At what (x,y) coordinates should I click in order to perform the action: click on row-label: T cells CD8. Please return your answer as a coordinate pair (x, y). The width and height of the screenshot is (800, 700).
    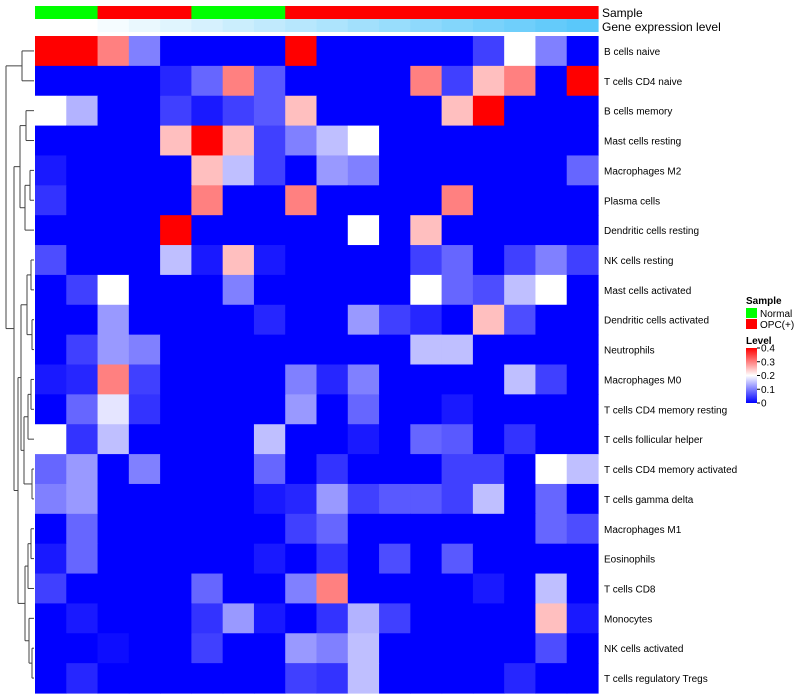
    Looking at the image, I should click on (630, 589).